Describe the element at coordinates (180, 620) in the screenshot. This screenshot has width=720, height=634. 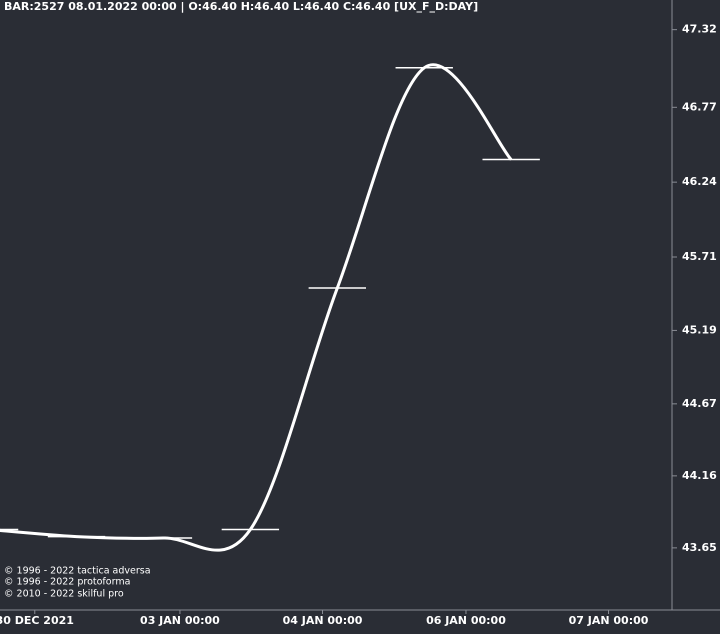
I see `x-tick-label: 03 JAN 00:00` at that location.